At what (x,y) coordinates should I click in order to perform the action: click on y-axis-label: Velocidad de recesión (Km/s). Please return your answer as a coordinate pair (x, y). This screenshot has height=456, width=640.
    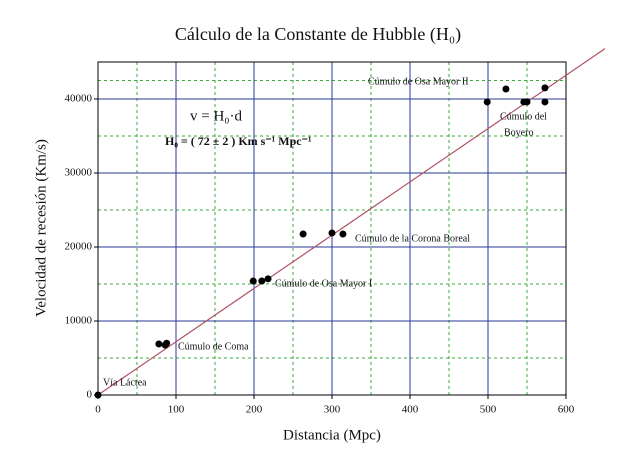
    Looking at the image, I should click on (41, 228).